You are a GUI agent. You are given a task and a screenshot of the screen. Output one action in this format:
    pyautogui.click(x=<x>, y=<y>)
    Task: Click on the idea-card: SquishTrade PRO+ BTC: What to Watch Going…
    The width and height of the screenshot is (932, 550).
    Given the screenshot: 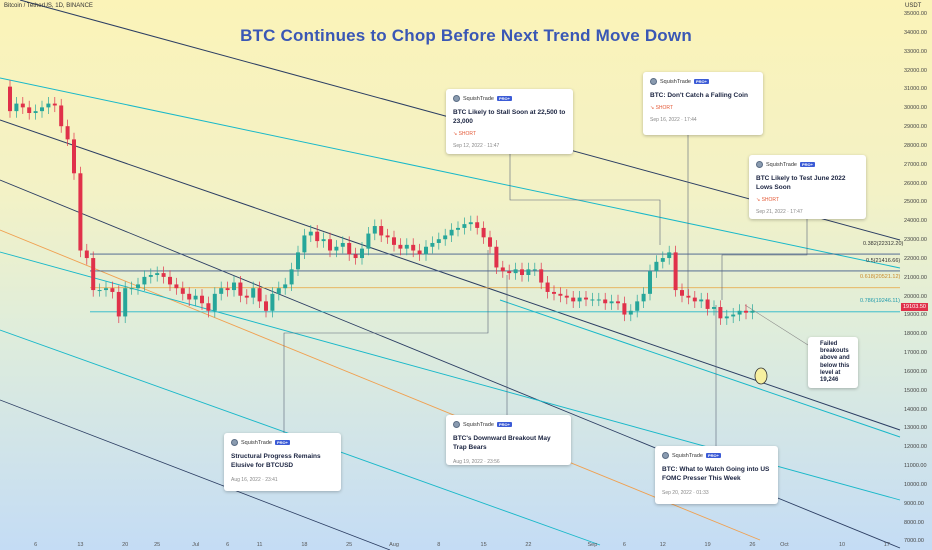 What is the action you would take?
    pyautogui.click(x=716, y=475)
    